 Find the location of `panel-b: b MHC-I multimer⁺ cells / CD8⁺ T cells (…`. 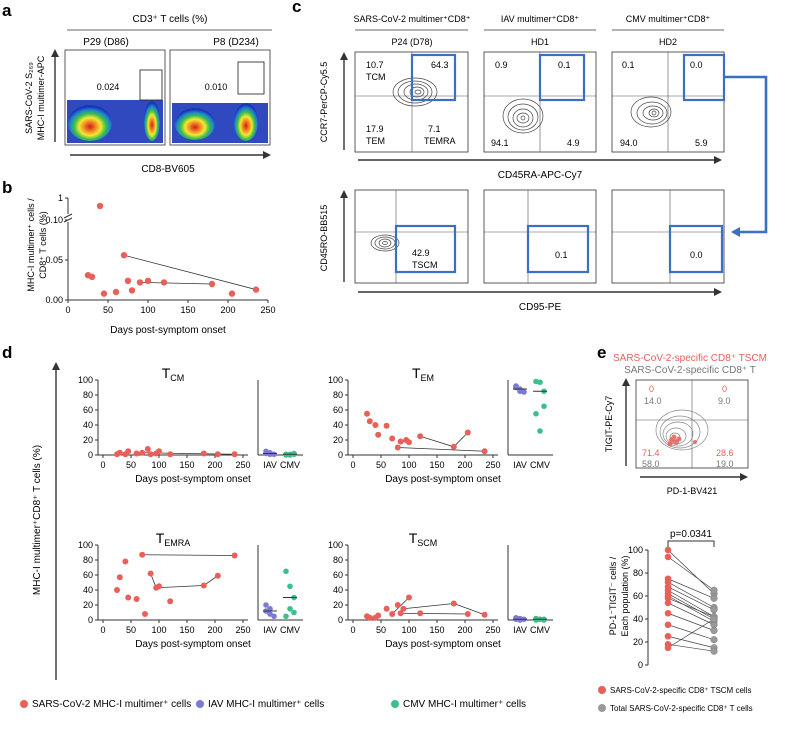

panel-b: b MHC-I multimer⁺ cells / CD8⁺ T cells (… is located at coordinates (139, 257).